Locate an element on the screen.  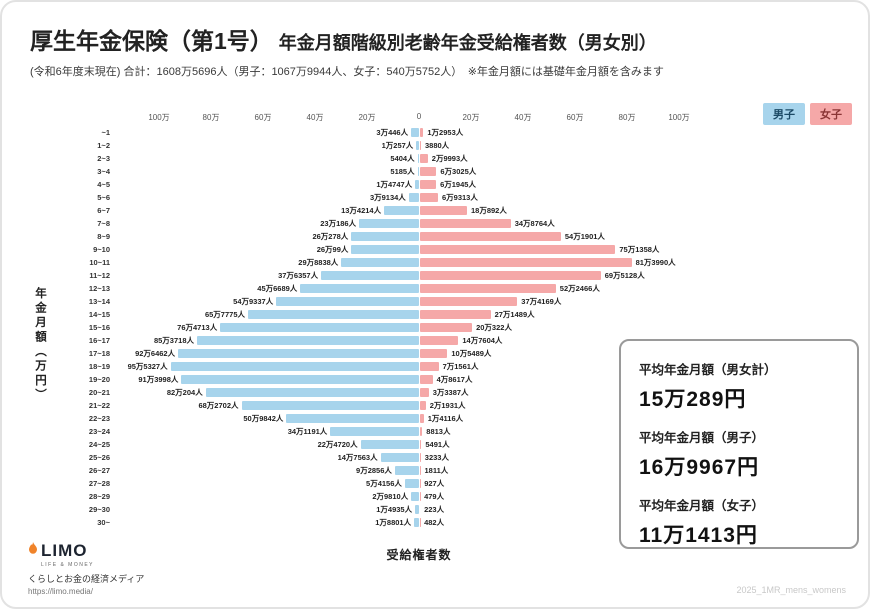
chart-row: 15~16 76万4713人 20万322人 is located at coordinates (435, 327).